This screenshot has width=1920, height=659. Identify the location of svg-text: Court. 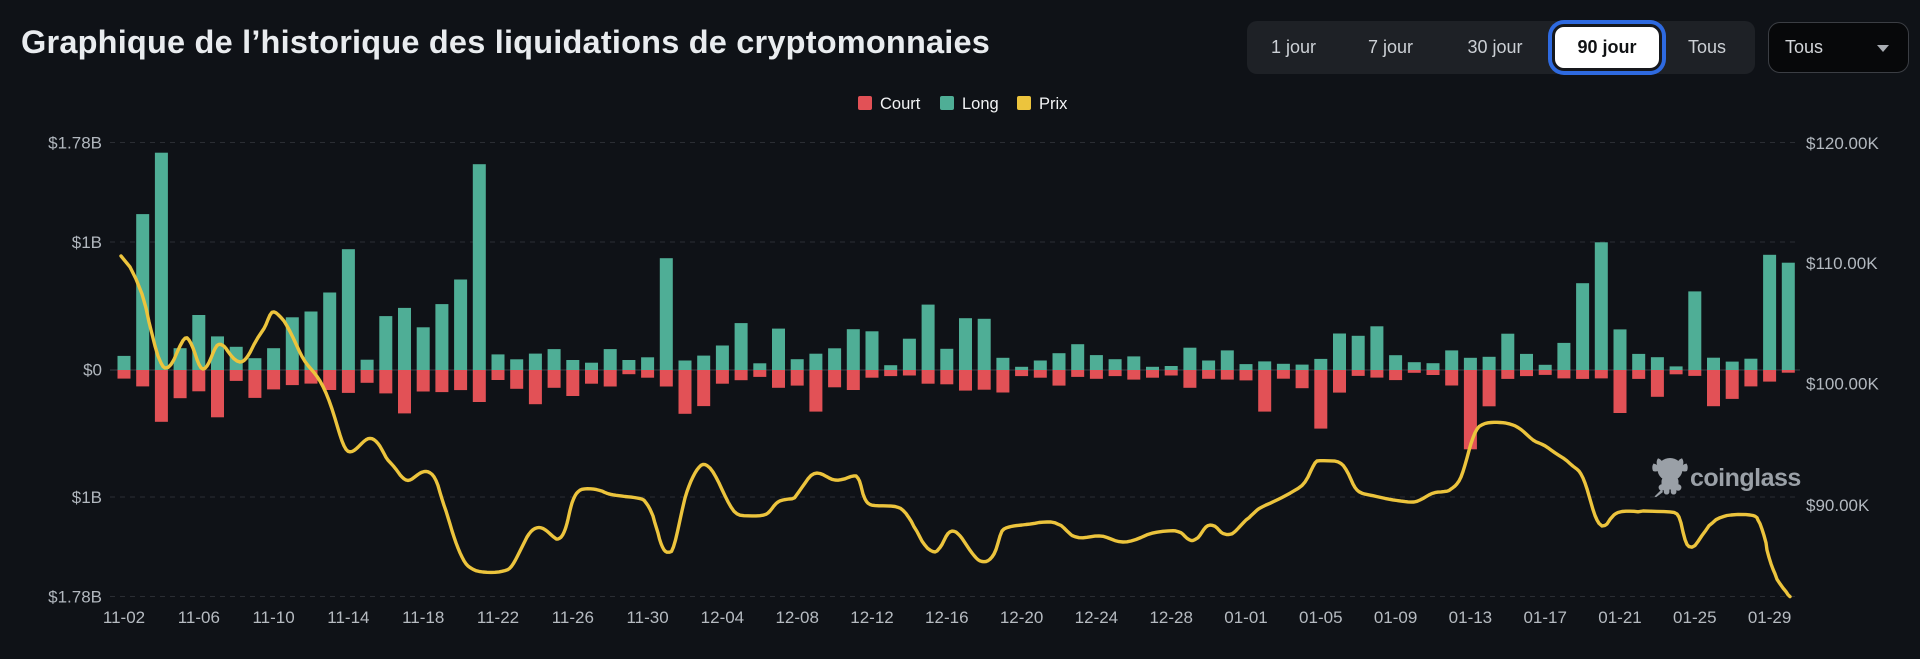
(900, 104).